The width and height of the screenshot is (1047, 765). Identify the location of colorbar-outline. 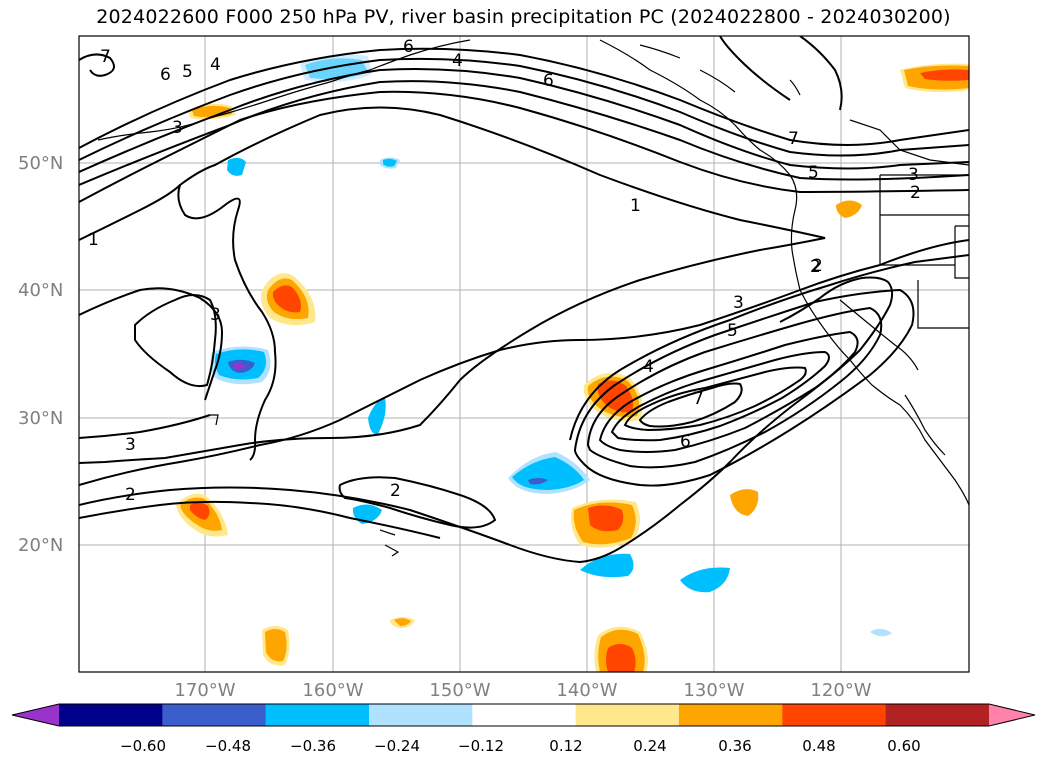
(523, 715).